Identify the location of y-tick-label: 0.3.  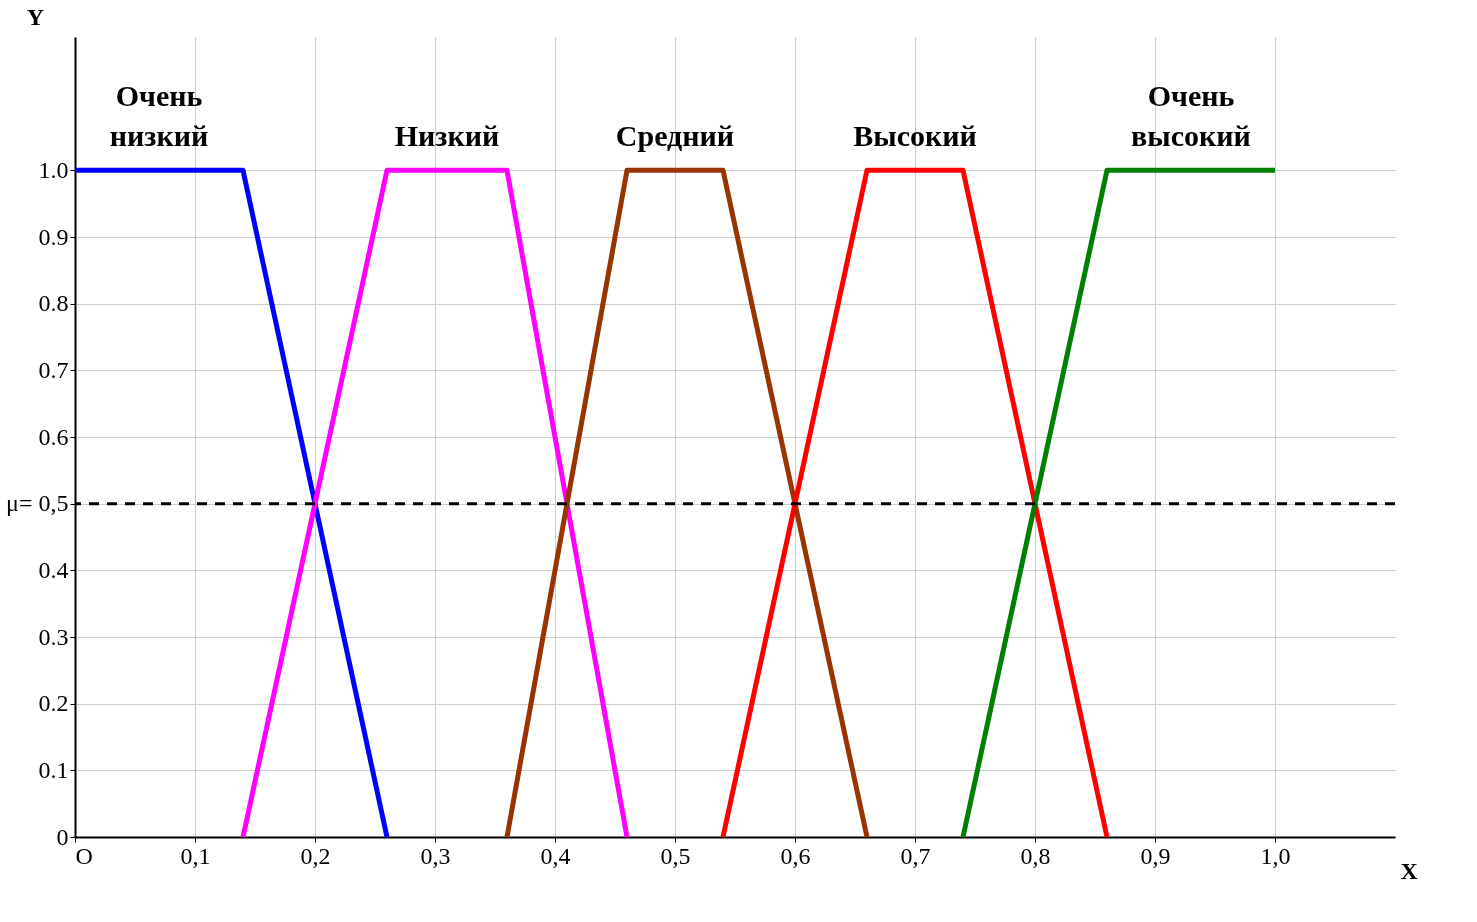
(53, 636).